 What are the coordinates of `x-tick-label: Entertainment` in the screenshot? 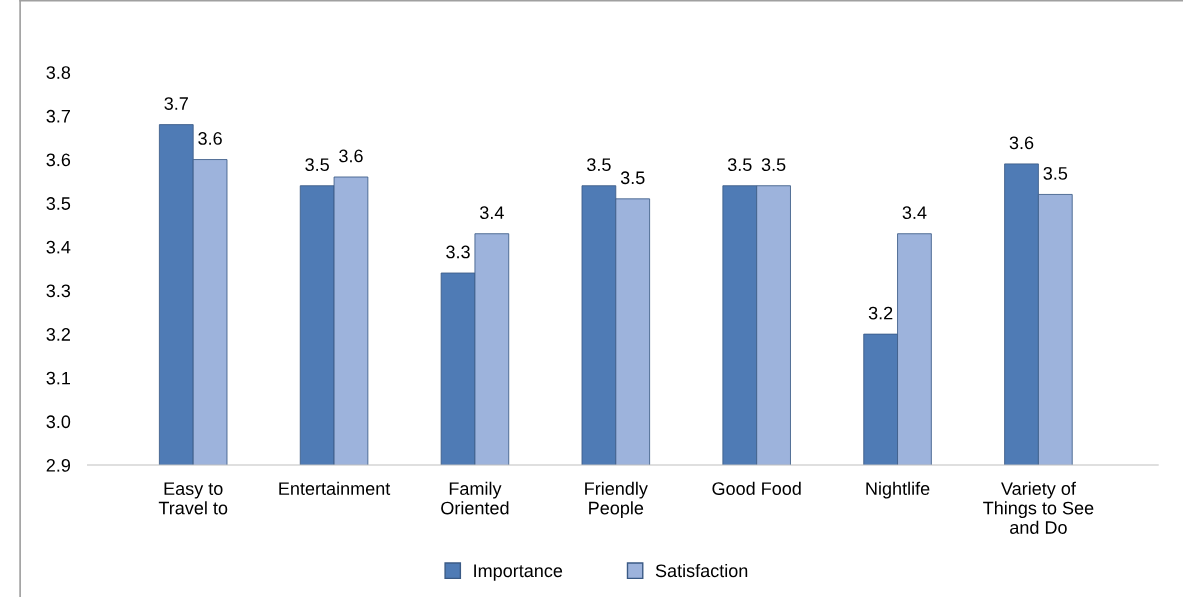 It's located at (335, 488).